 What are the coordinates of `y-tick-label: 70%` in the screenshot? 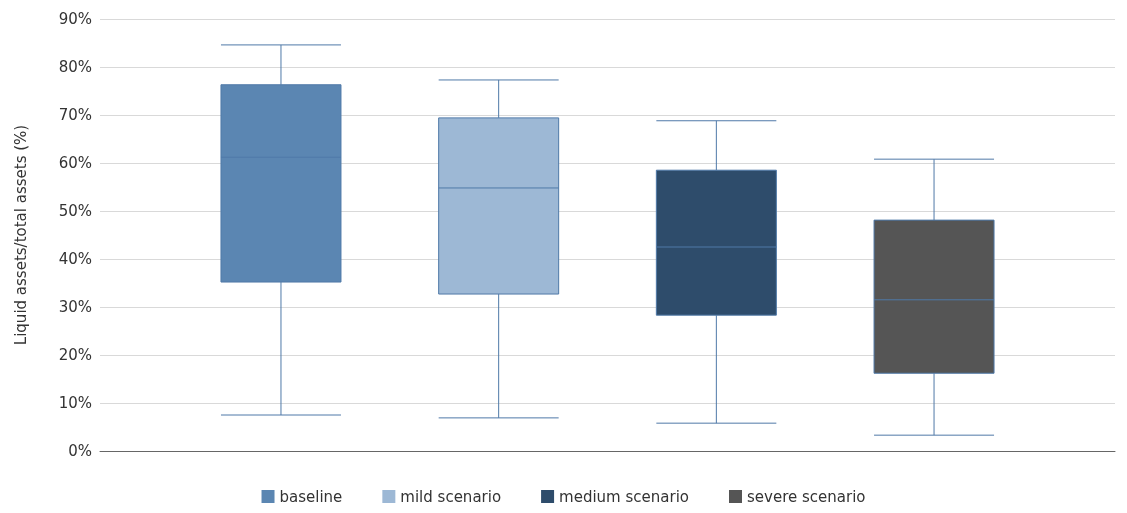 It's located at (75, 115).